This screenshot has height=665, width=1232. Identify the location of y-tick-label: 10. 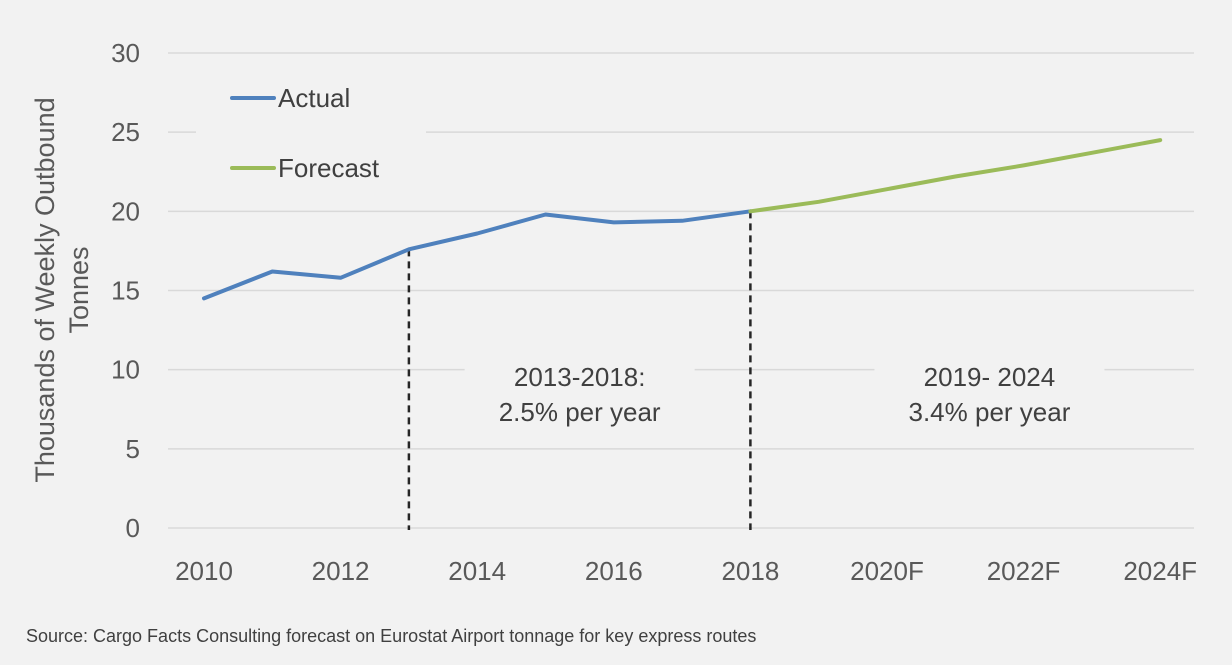
(125, 370).